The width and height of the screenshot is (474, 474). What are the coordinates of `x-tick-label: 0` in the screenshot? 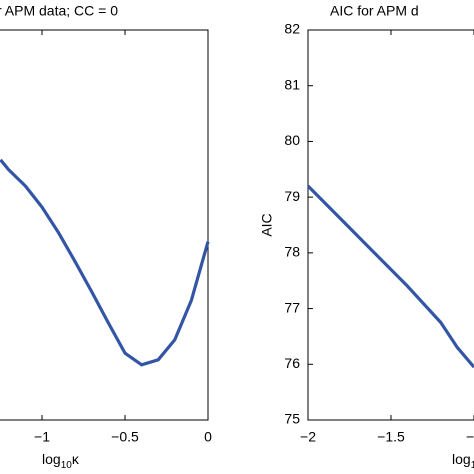 It's located at (208, 437).